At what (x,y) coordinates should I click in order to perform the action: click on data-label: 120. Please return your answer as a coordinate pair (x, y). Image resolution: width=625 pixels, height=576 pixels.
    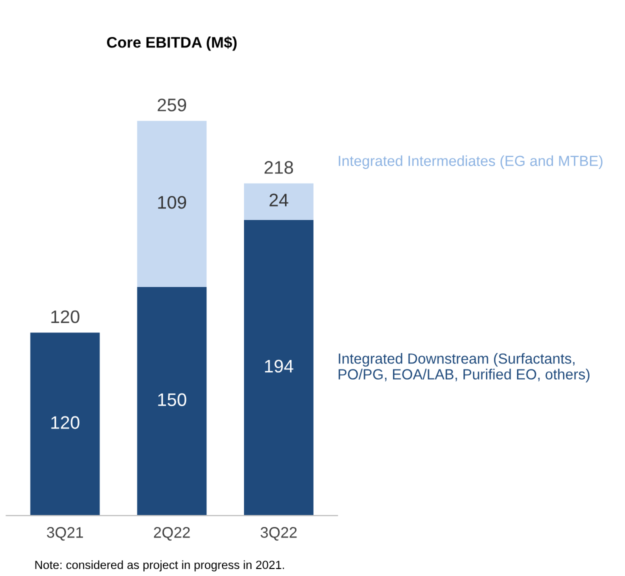
    Looking at the image, I should click on (65, 422).